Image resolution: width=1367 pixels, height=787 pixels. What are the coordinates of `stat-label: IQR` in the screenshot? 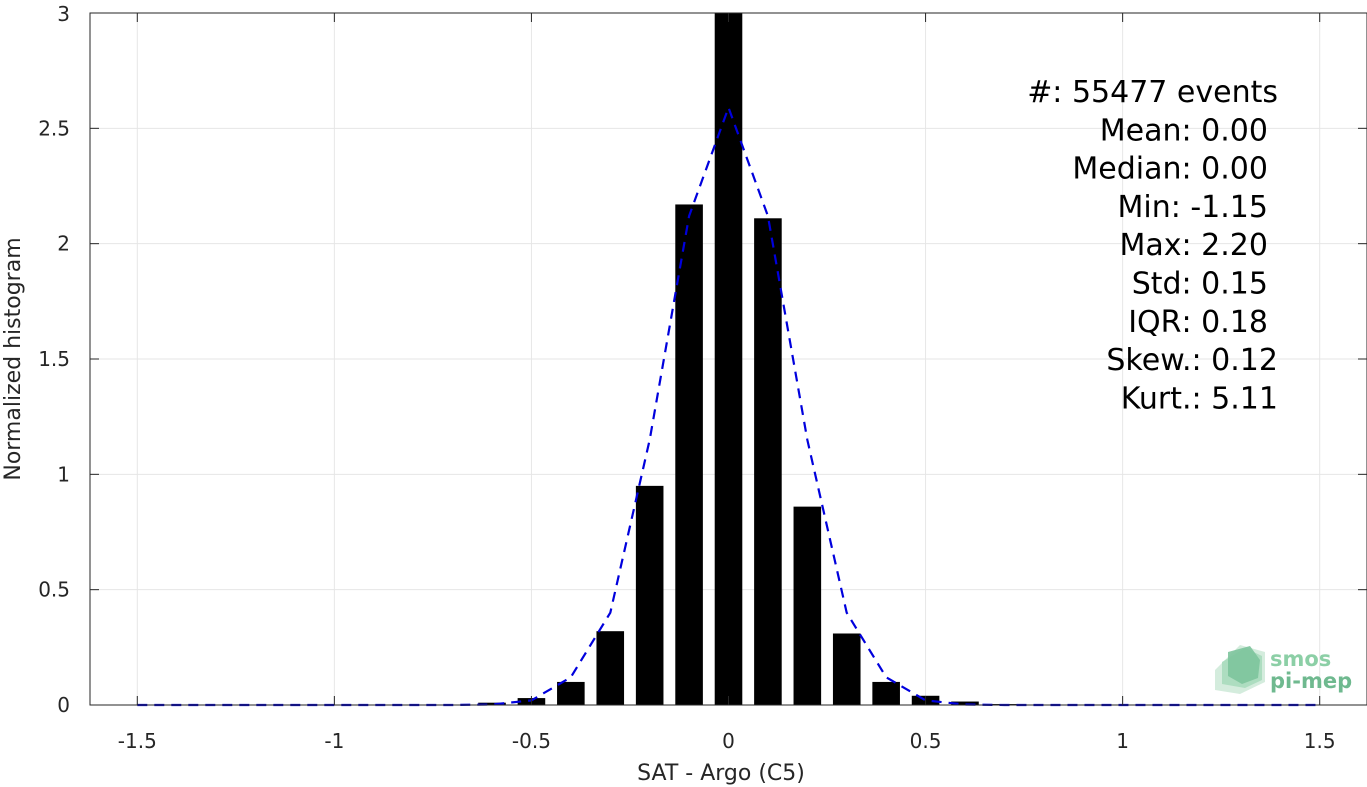 It's located at (1154, 322).